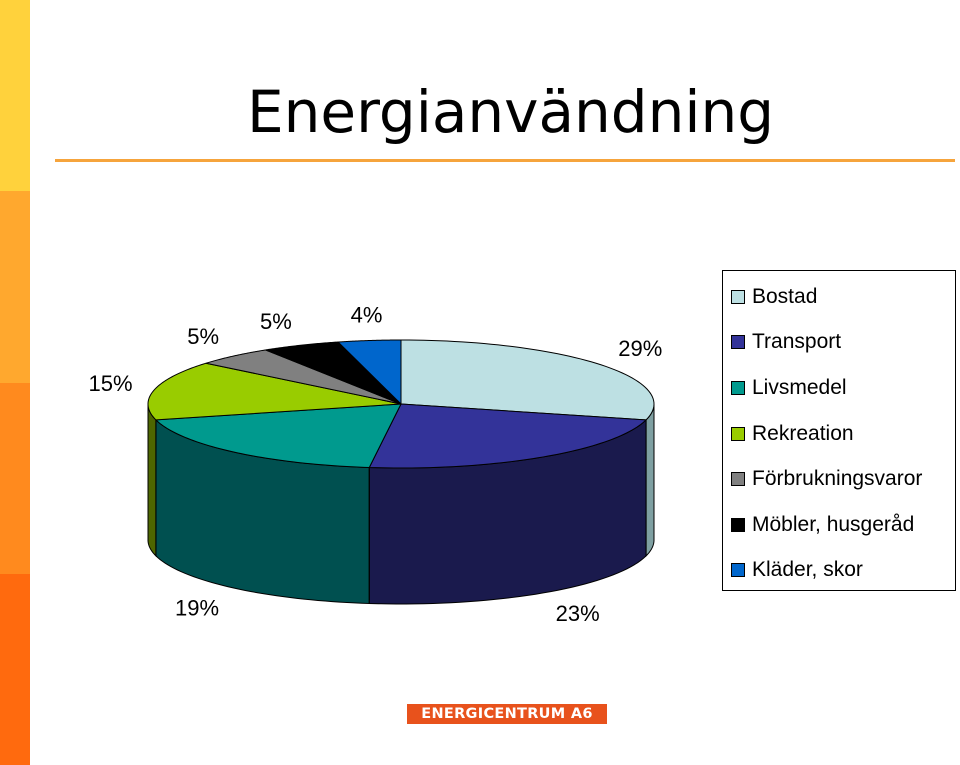 The image size is (960, 765). Describe the element at coordinates (511, 112) in the screenshot. I see `slide-title: Energianvändning` at that location.